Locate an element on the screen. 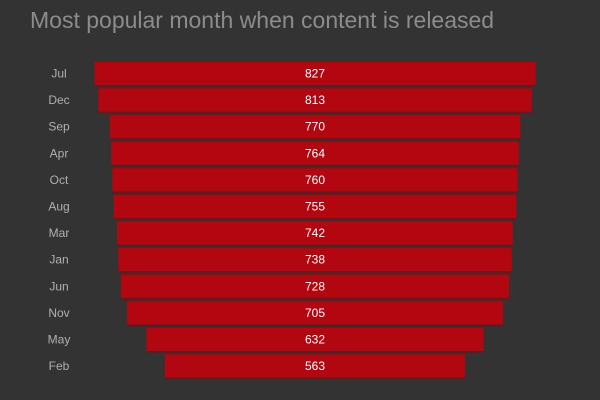 The height and width of the screenshot is (400, 600). bar-feb is located at coordinates (315, 366).